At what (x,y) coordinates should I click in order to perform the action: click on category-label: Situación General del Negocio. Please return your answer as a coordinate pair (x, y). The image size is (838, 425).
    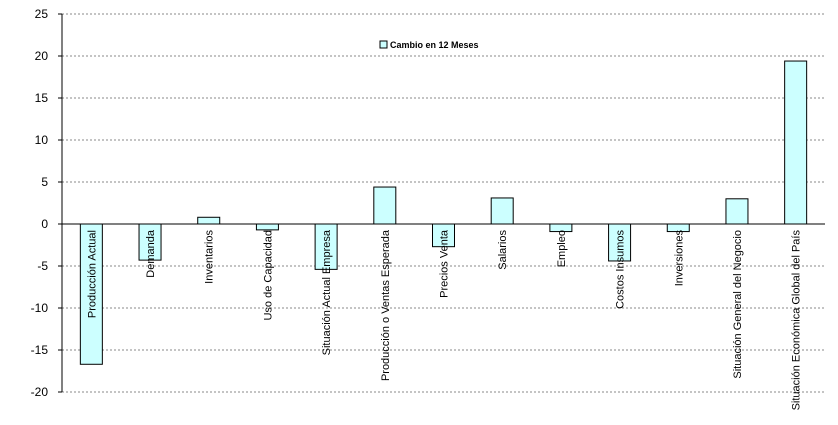
    Looking at the image, I should click on (738, 304).